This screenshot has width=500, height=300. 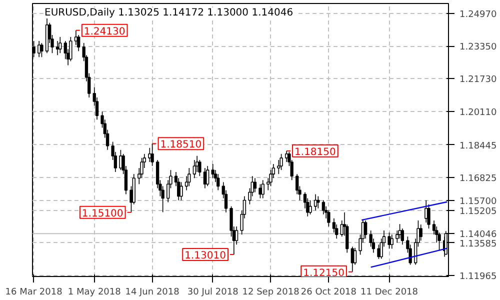 I want to click on y-tick-label: 1.23350, so click(x=478, y=47).